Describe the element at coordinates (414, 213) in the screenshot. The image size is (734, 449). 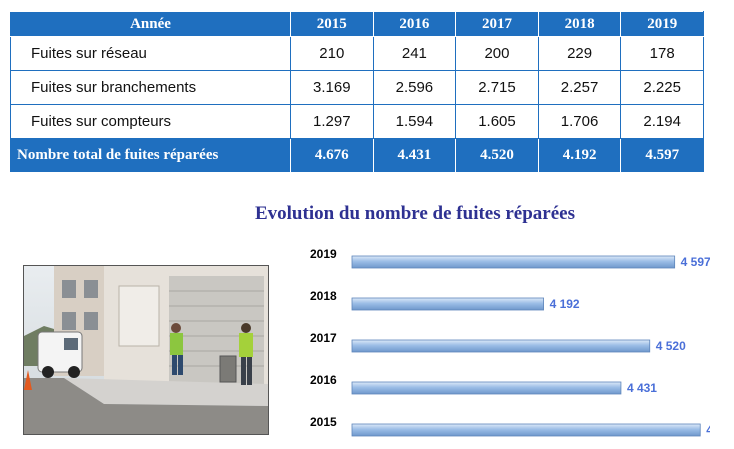
I see `chart-title: Evolution du nombre de fuites réparées` at that location.